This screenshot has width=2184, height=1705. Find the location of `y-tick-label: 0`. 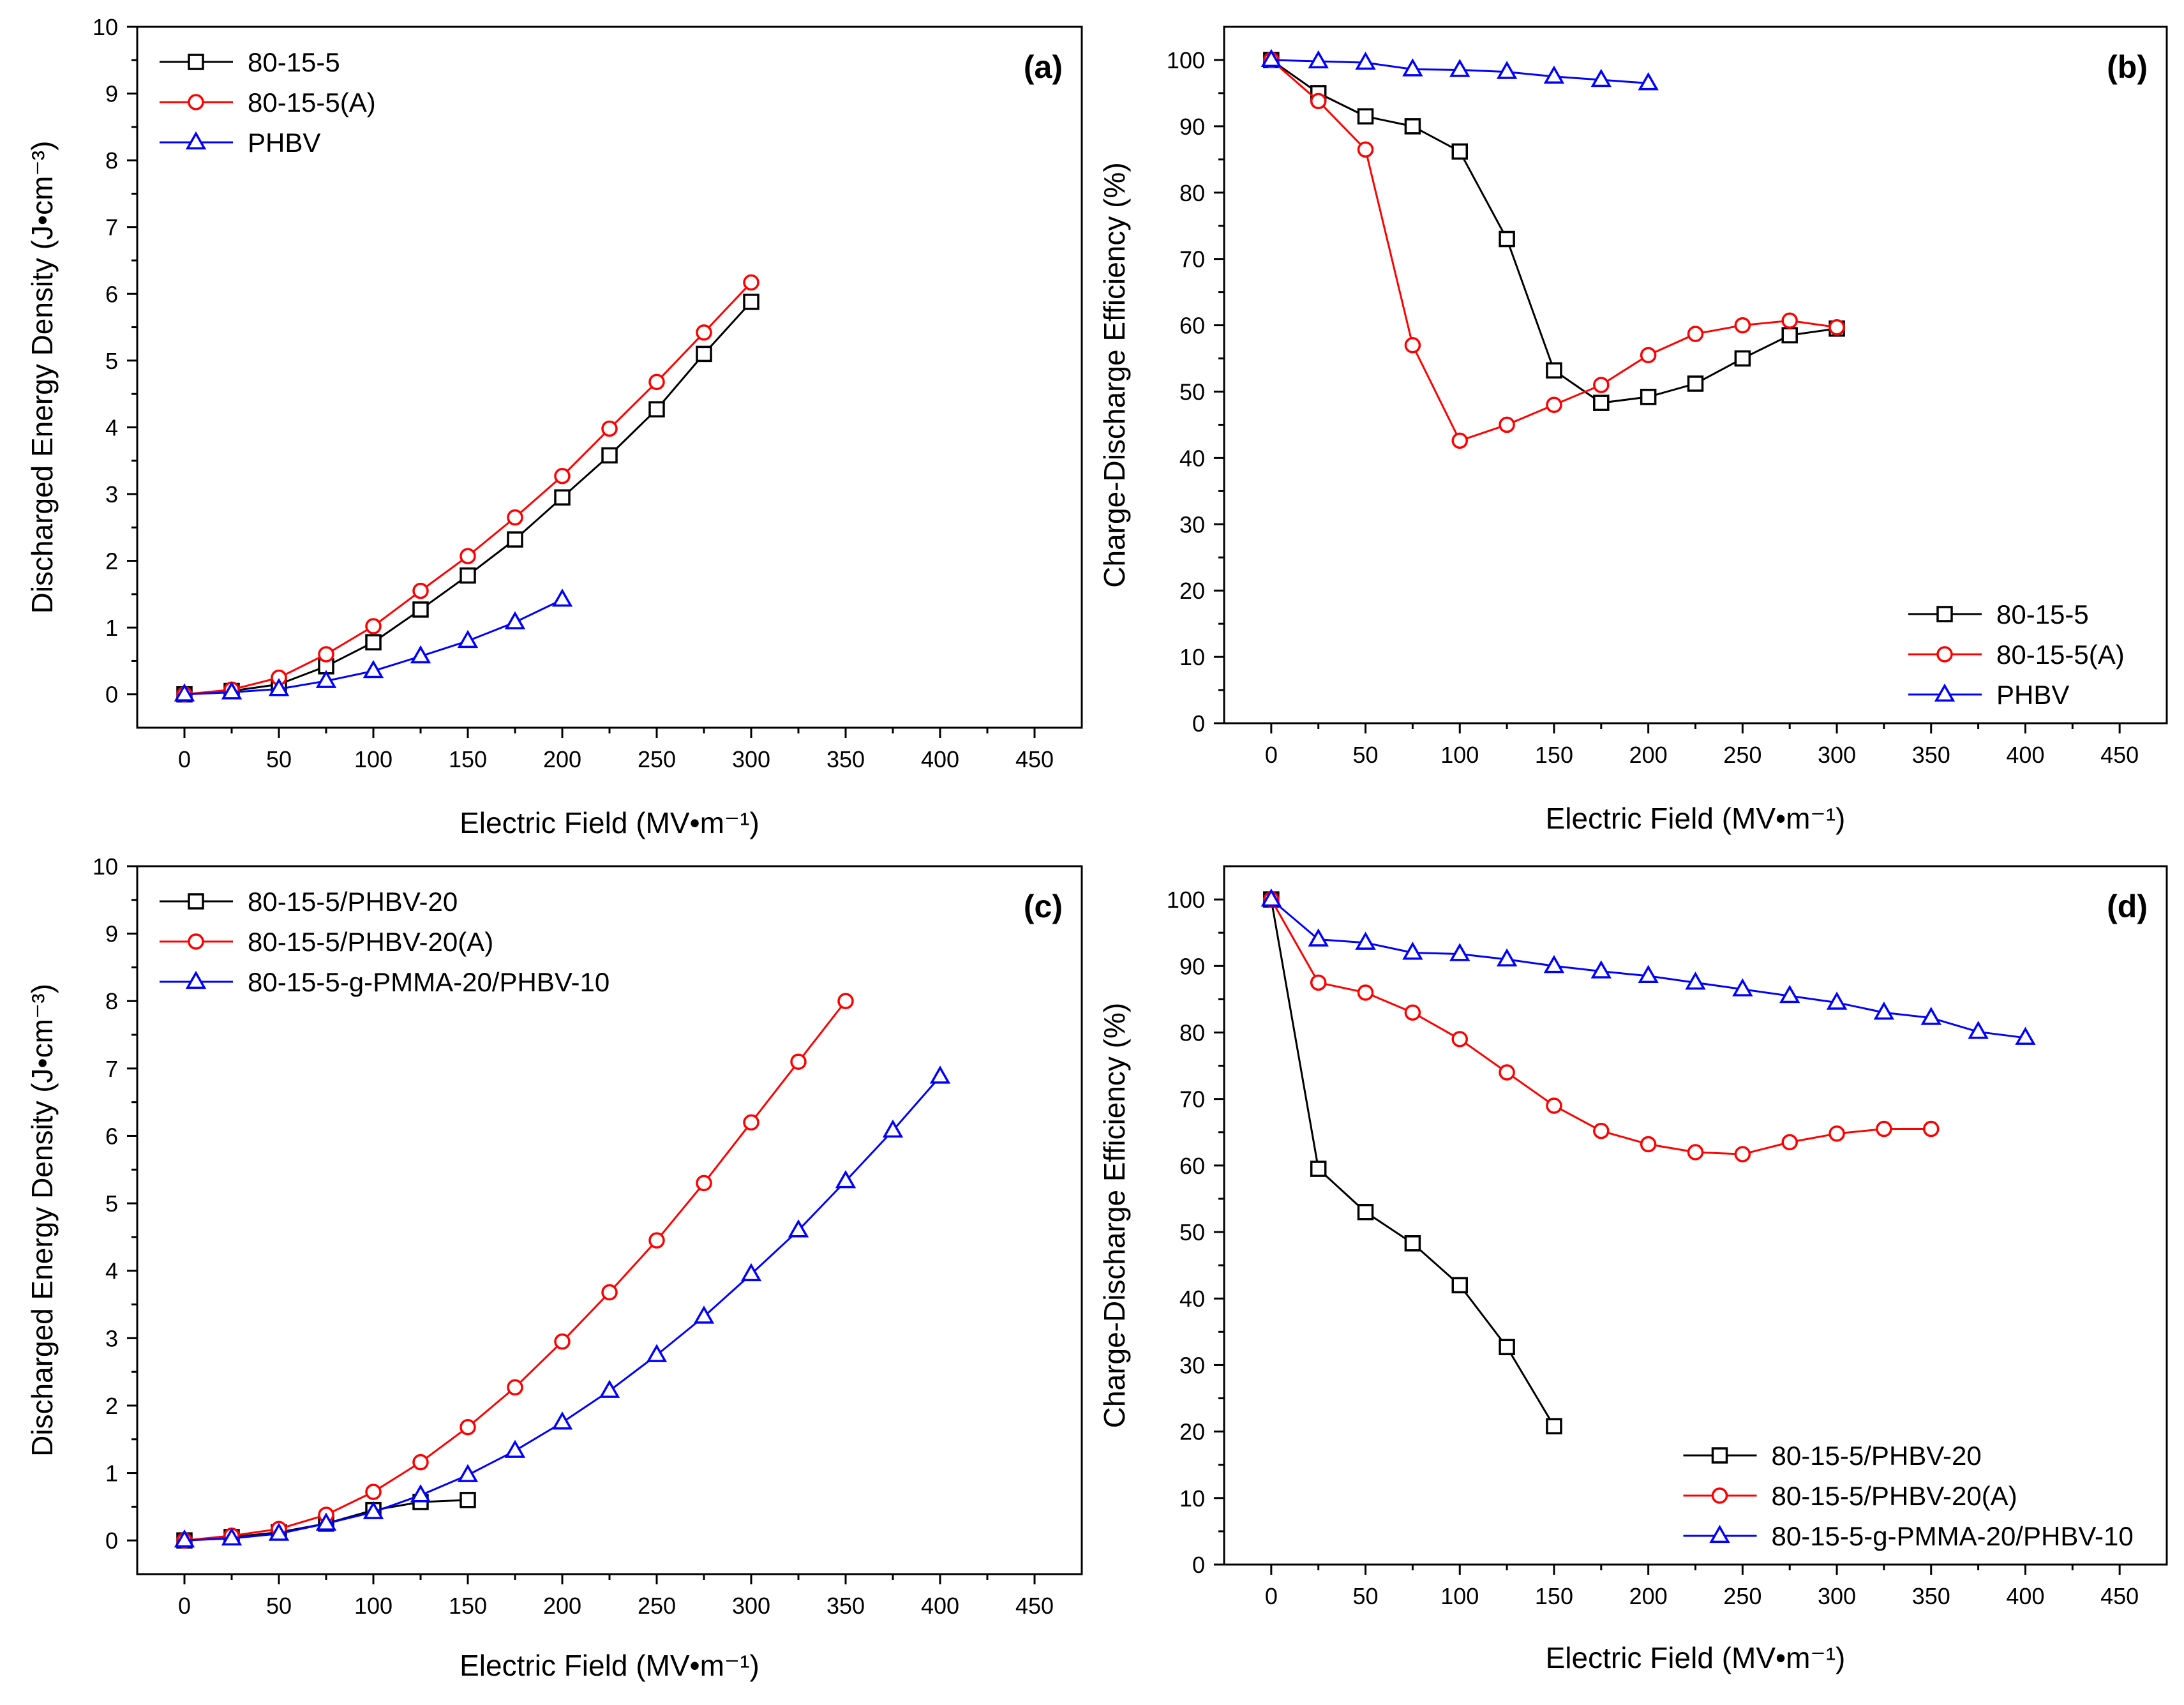

y-tick-label: 0 is located at coordinates (111, 695).